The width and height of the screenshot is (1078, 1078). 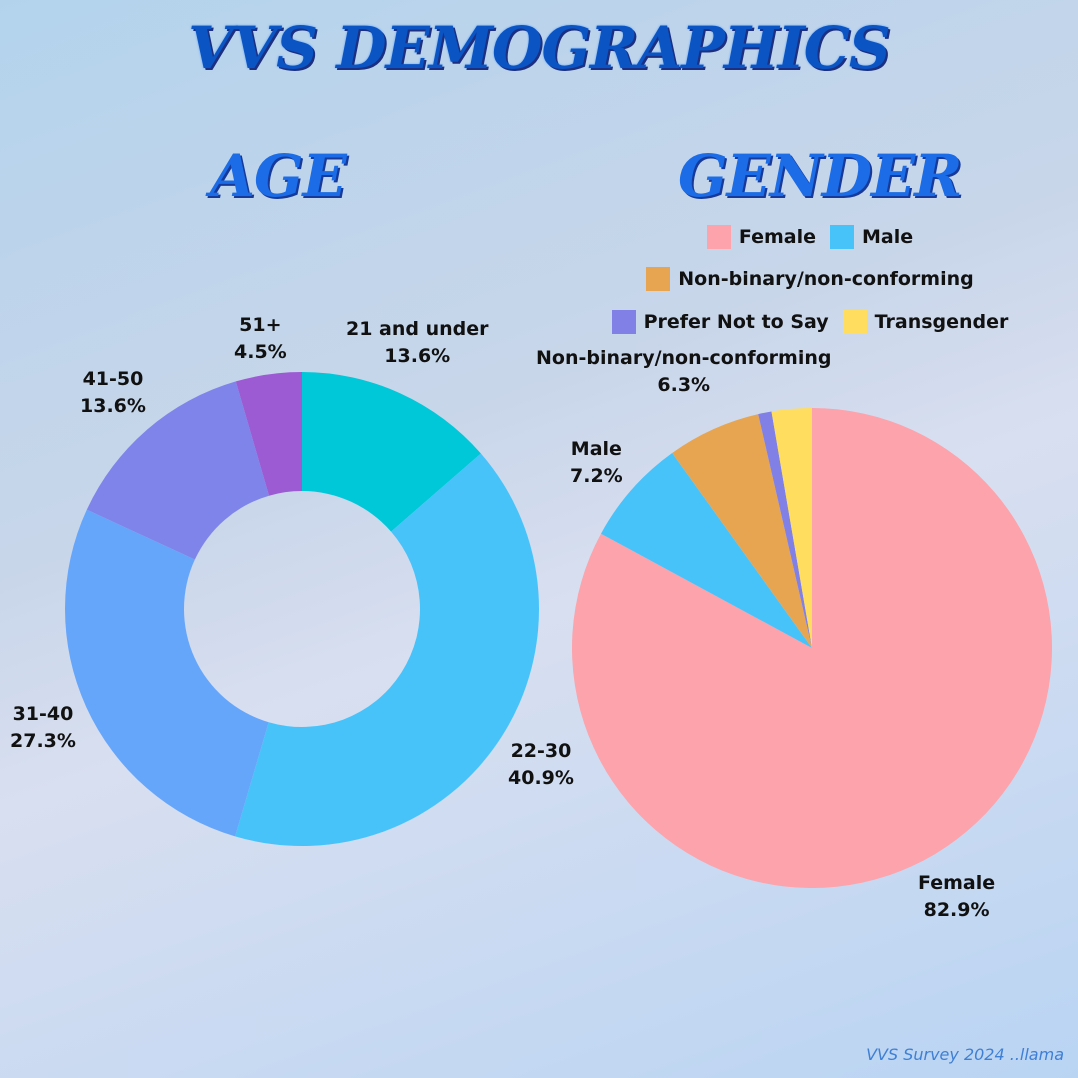 I want to click on age-label-41-50: 41-50 13.6%, so click(x=113, y=393).